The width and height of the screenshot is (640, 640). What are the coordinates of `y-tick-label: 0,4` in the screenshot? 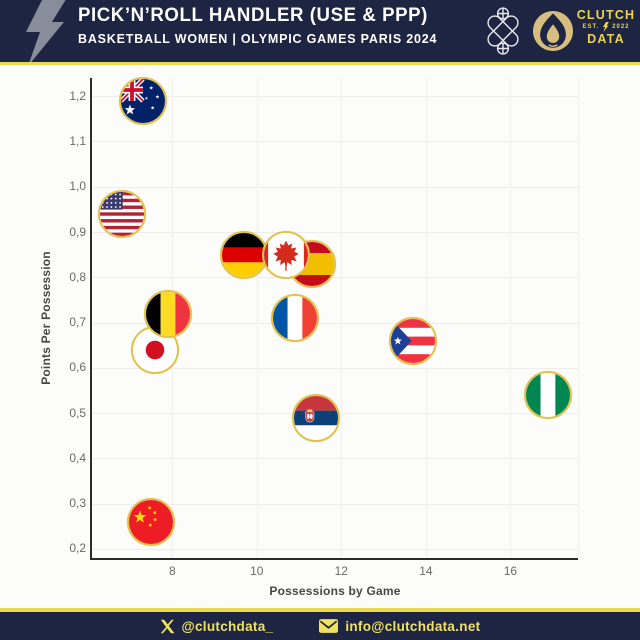 It's located at (77, 457).